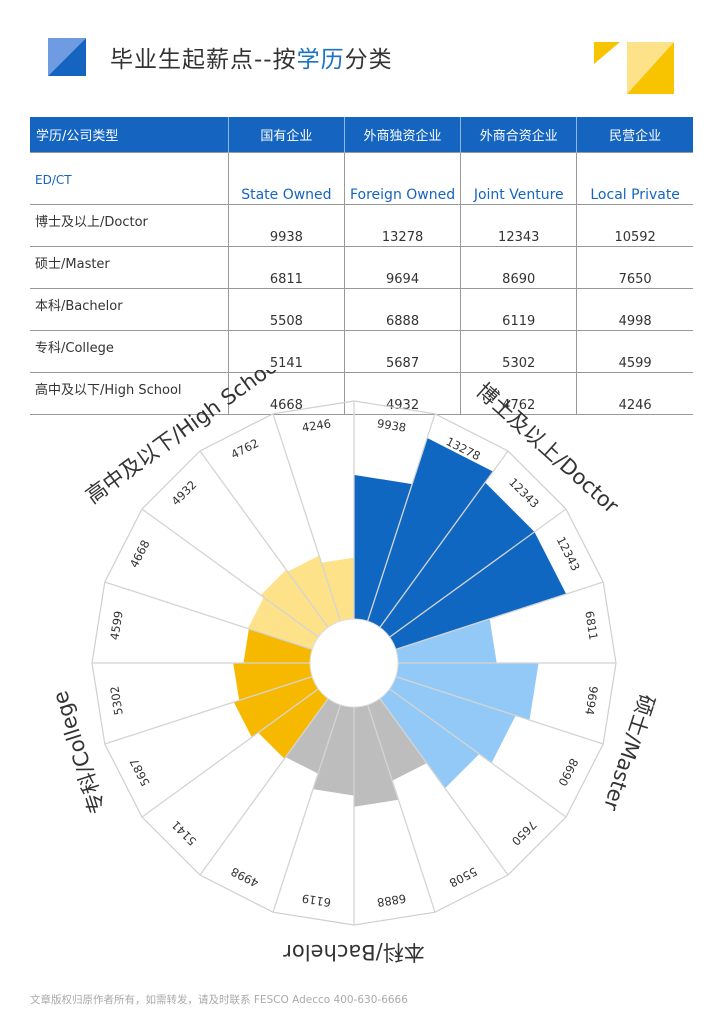 The height and width of the screenshot is (1024, 724). What do you see at coordinates (129, 135) in the screenshot?
I see `table-corner-header: 学历/公司类型` at bounding box center [129, 135].